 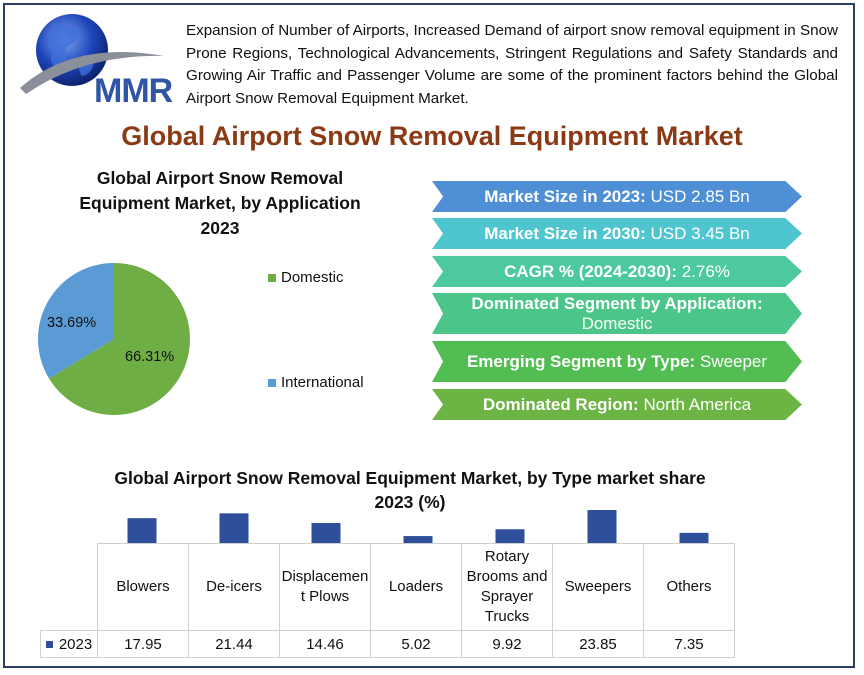 I want to click on stat-banner-market-size-2023: Market Size in 2023: USD 2.85 Bn, so click(x=617, y=196).